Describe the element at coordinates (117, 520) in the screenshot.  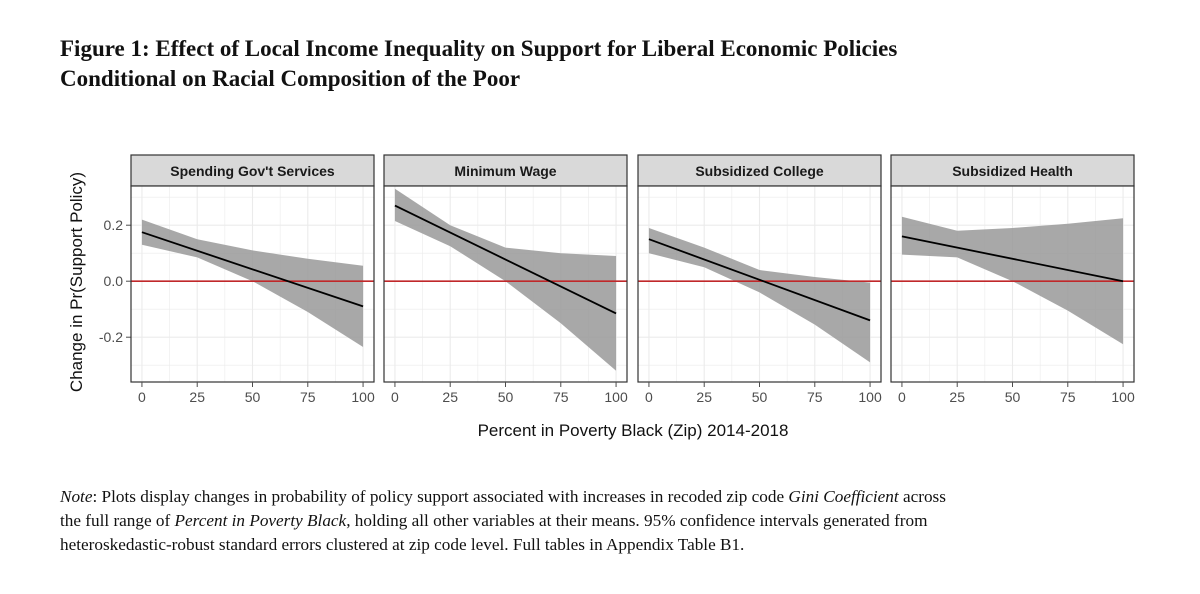
I see `note-text-3: the full range of` at that location.